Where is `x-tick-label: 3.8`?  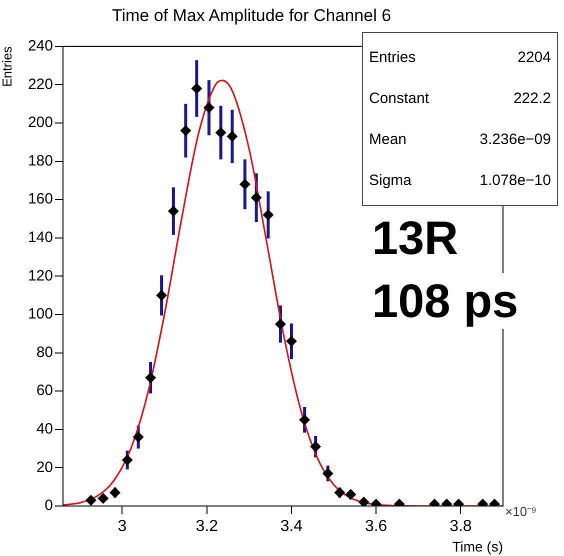 x-tick-label: 3.8 is located at coordinates (461, 527).